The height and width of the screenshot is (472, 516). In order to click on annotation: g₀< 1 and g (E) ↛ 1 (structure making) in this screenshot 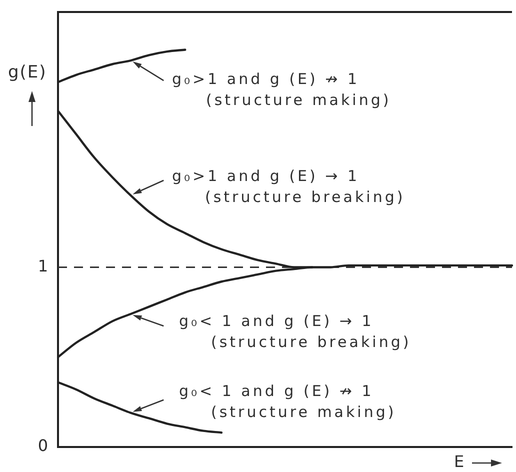, I will do `click(287, 401)`.